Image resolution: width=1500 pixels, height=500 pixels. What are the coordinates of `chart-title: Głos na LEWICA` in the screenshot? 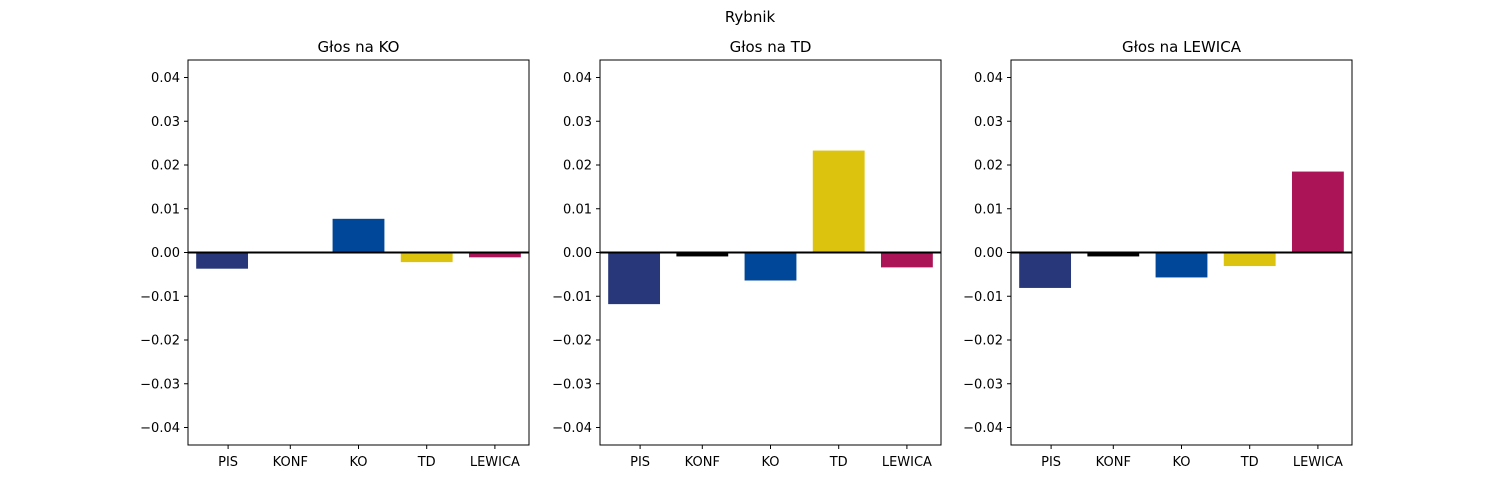 It's located at (1182, 47).